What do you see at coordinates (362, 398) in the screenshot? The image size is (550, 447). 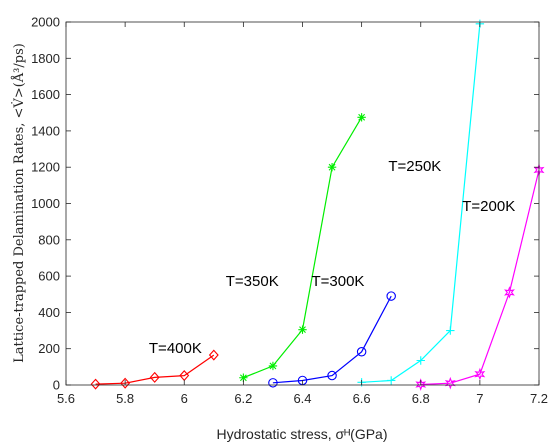 I see `x-tick-label: 6.6` at bounding box center [362, 398].